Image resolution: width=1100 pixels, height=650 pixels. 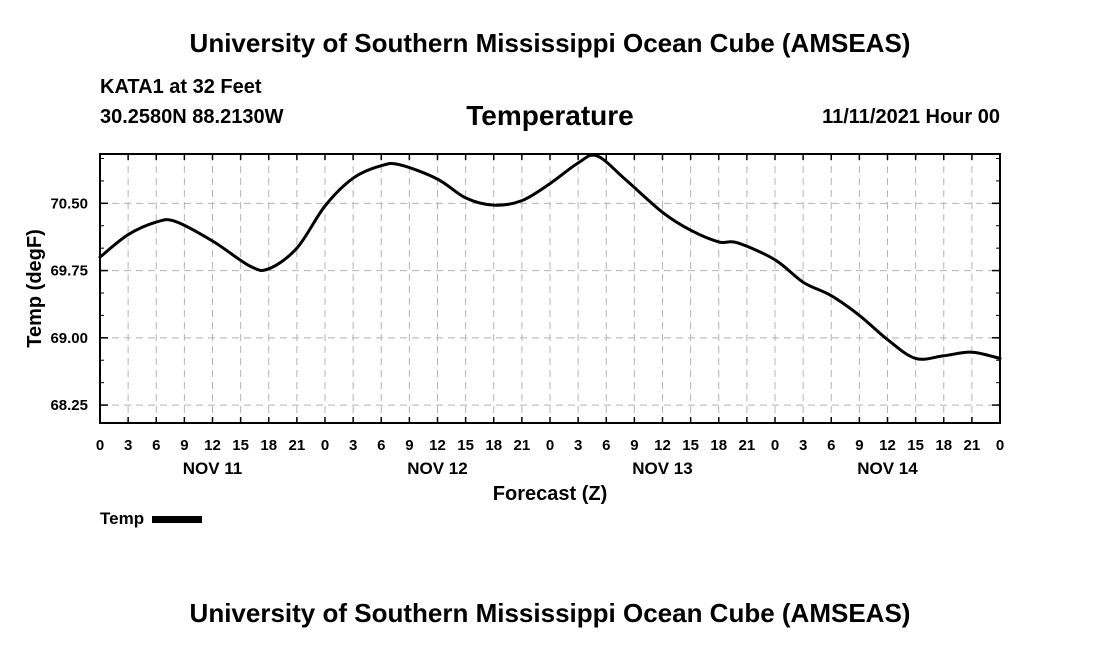 I want to click on station-name: KATA1 at 32 Feet, so click(x=181, y=87).